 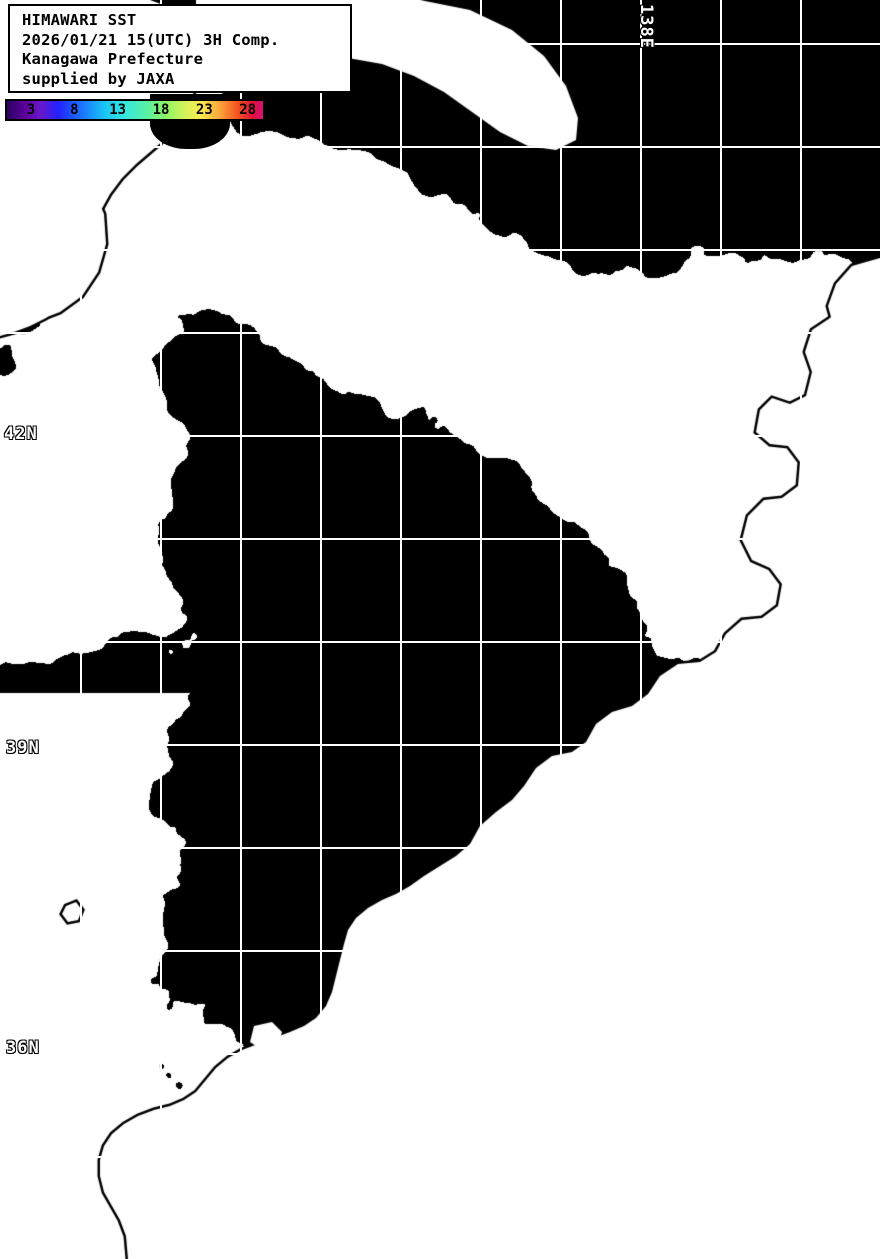 What do you see at coordinates (118, 110) in the screenshot?
I see `colorbar-tick-13: 13` at bounding box center [118, 110].